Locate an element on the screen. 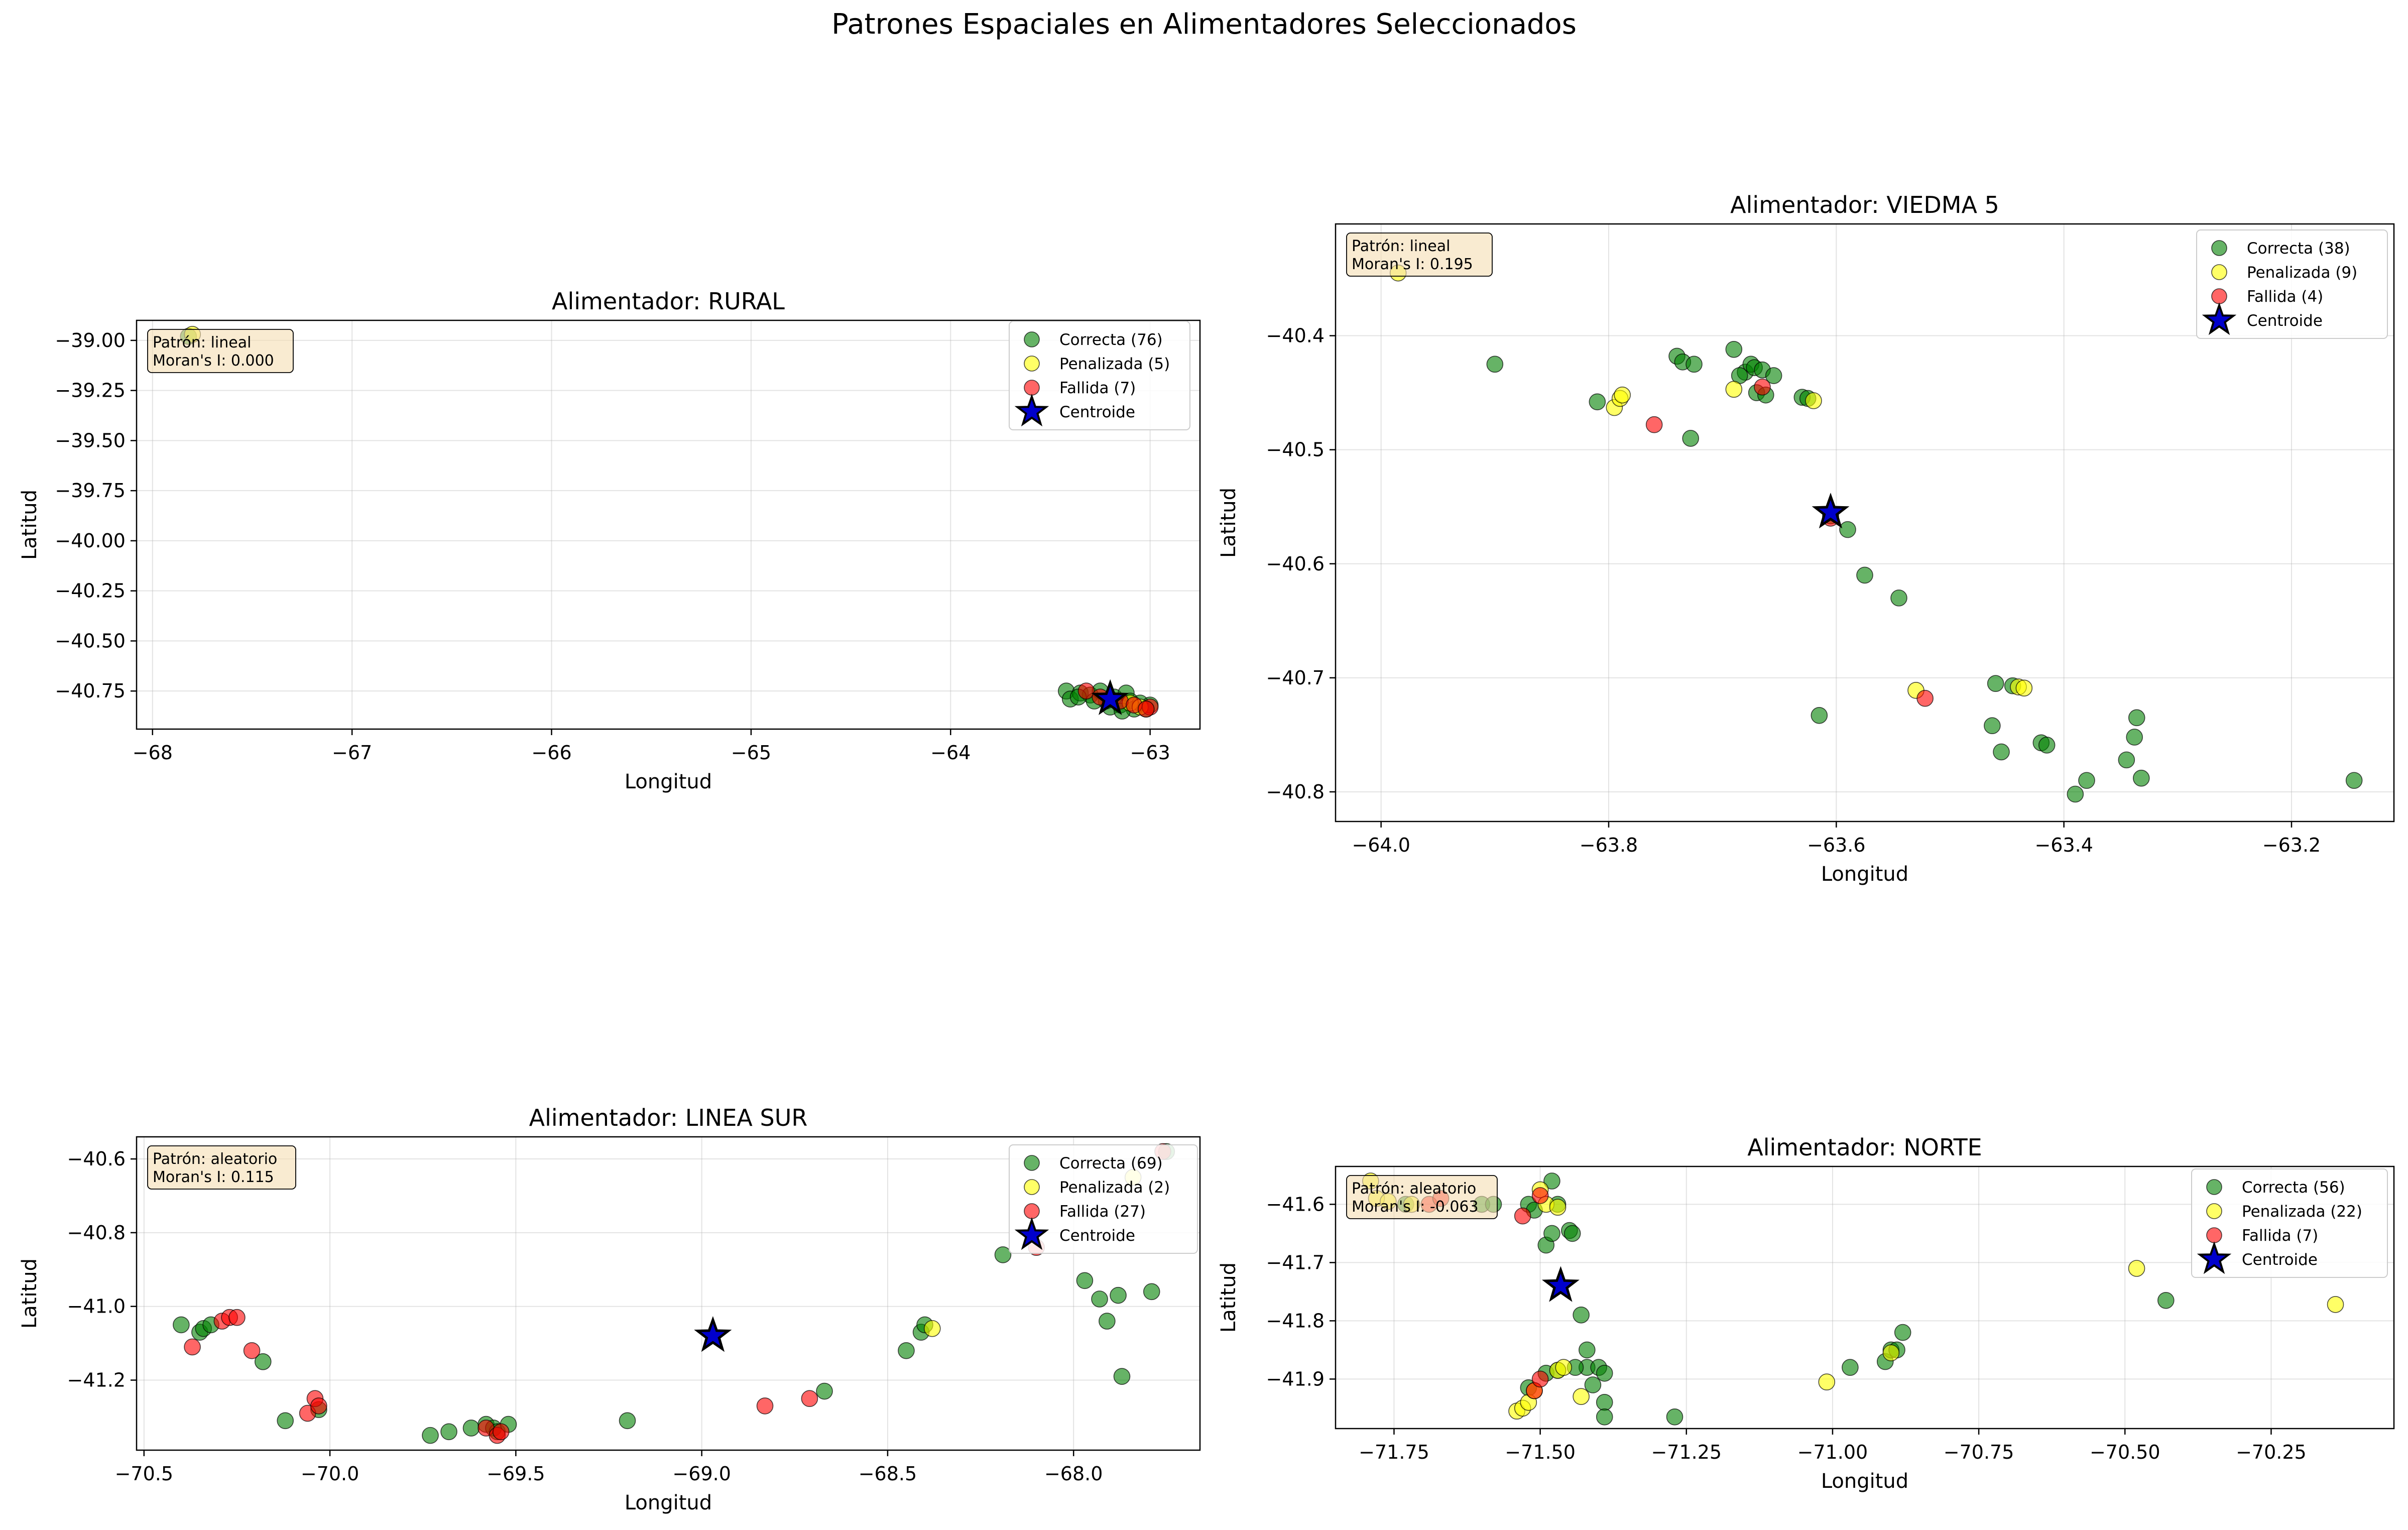  x-tick-label: −70.25 is located at coordinates (2271, 1452).